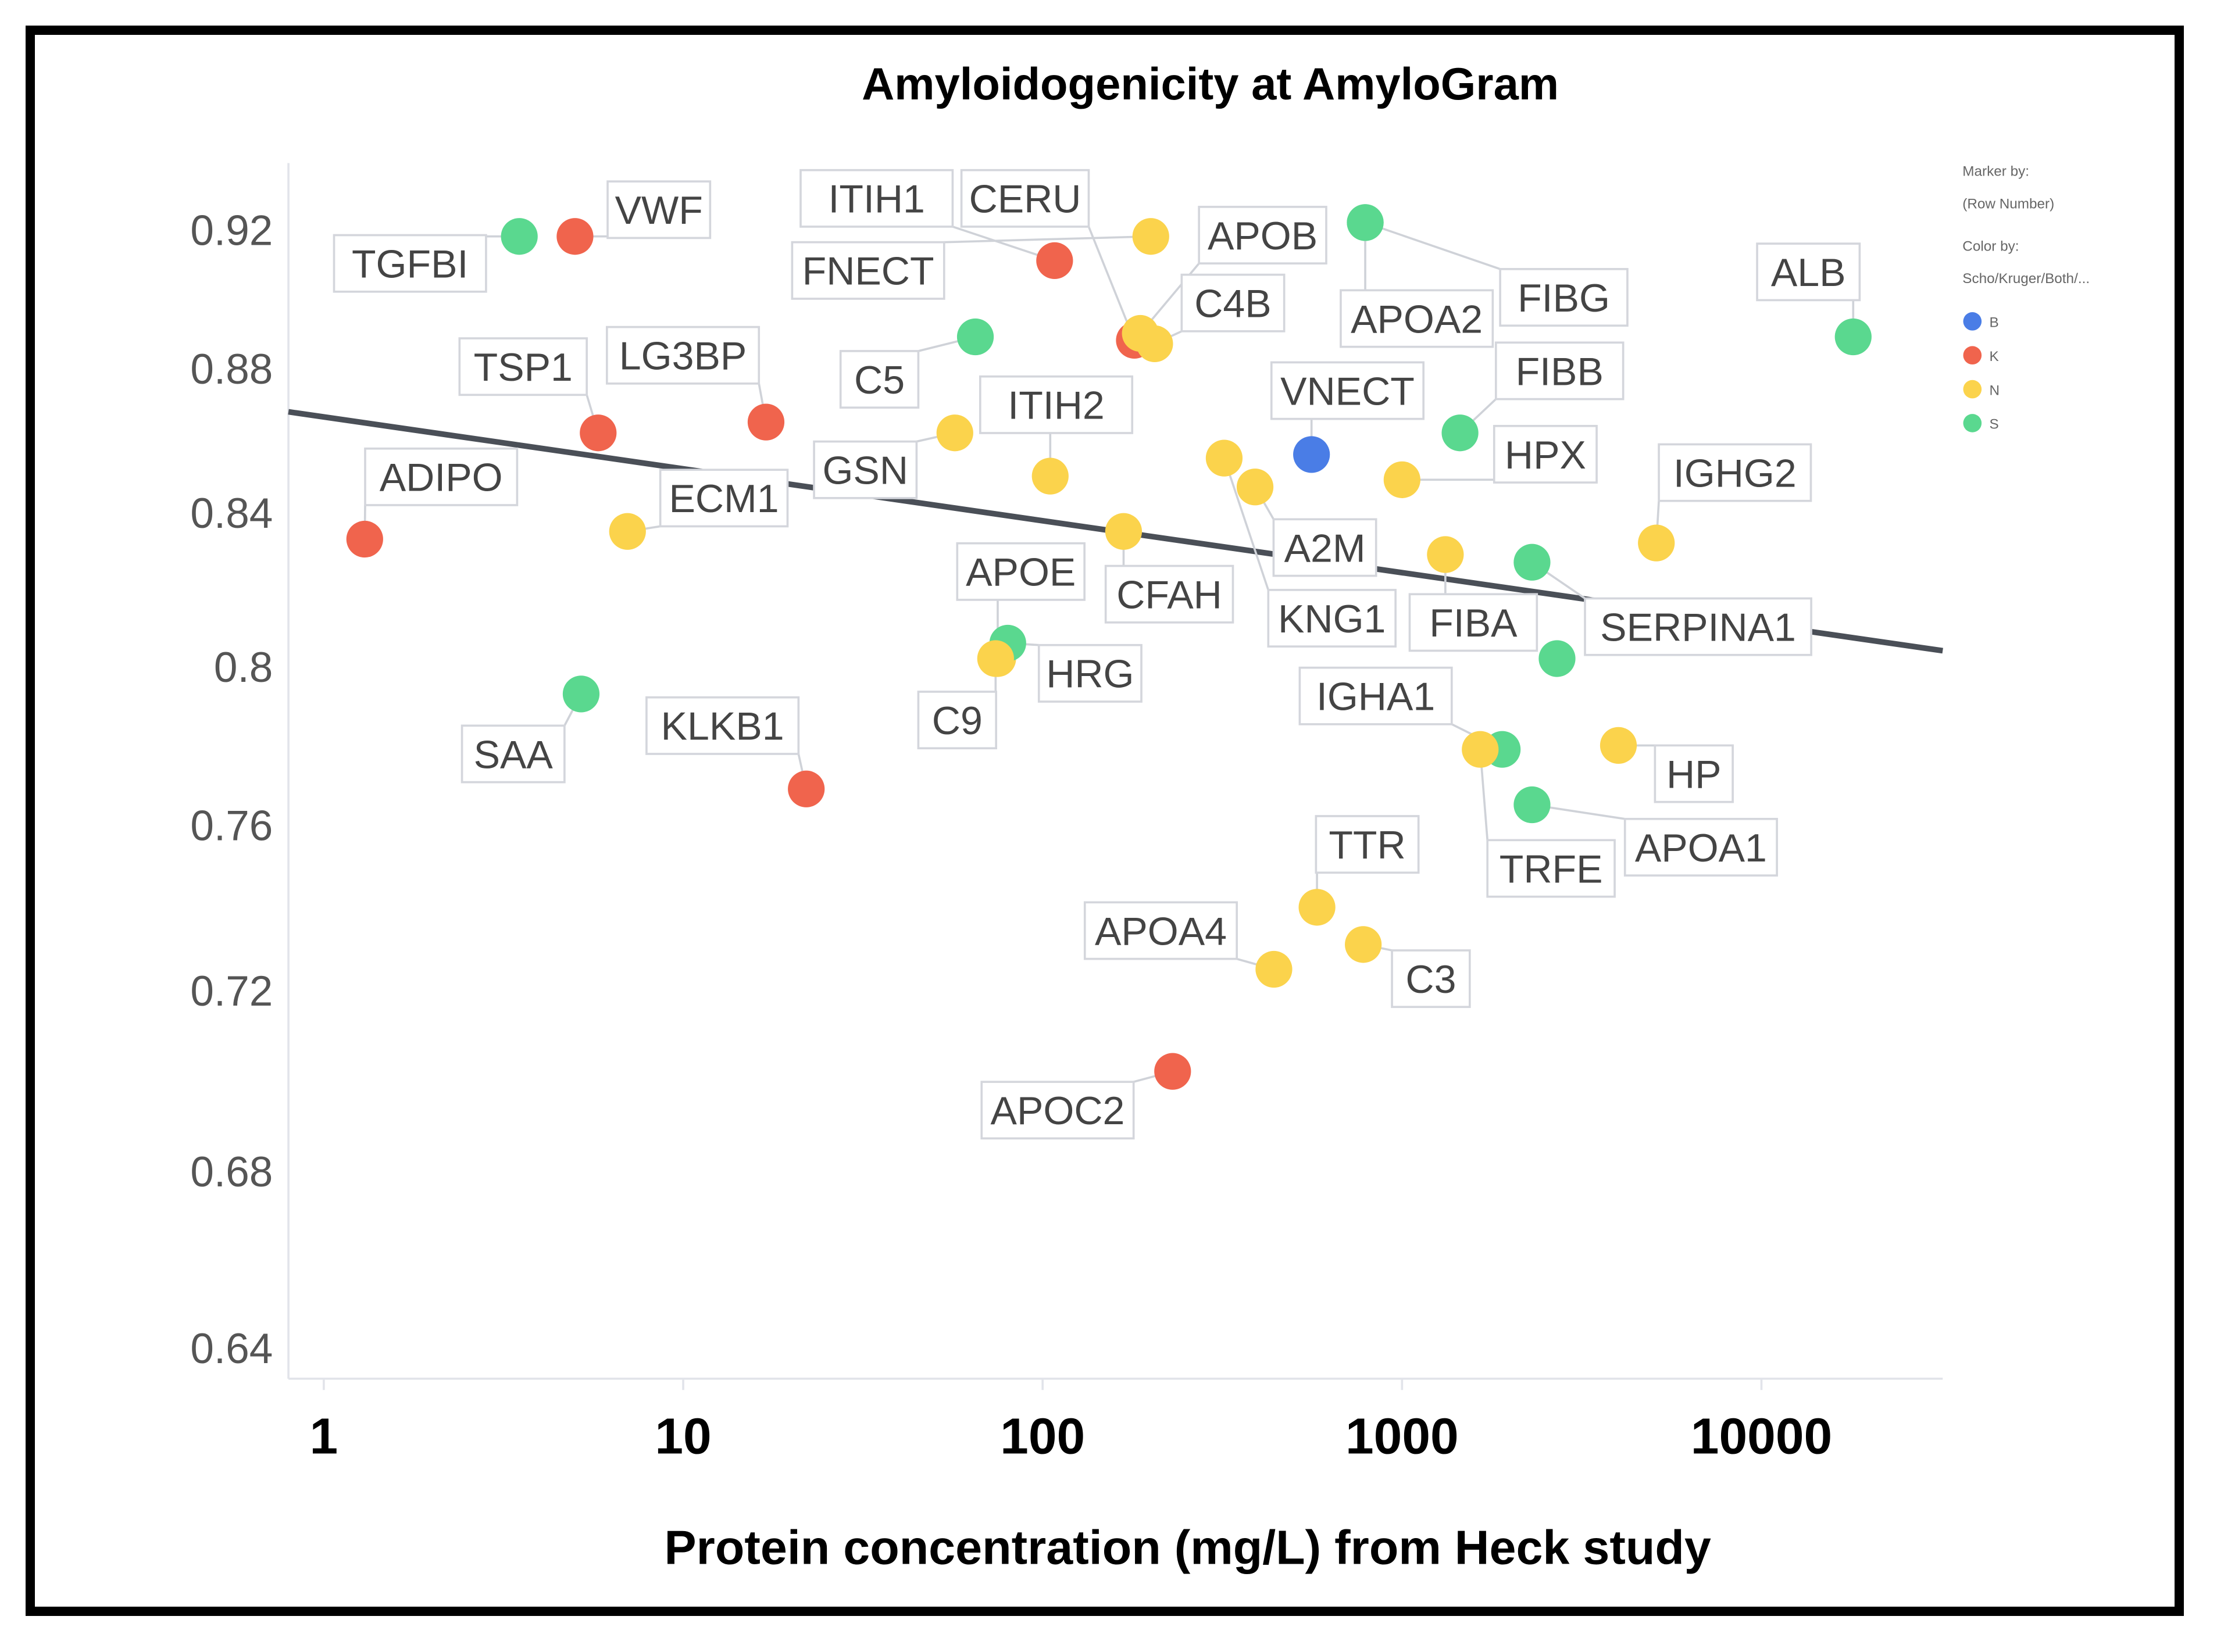 This screenshot has width=2217, height=1652. Describe the element at coordinates (1993, 323) in the screenshot. I see `legend-label-b: B` at that location.